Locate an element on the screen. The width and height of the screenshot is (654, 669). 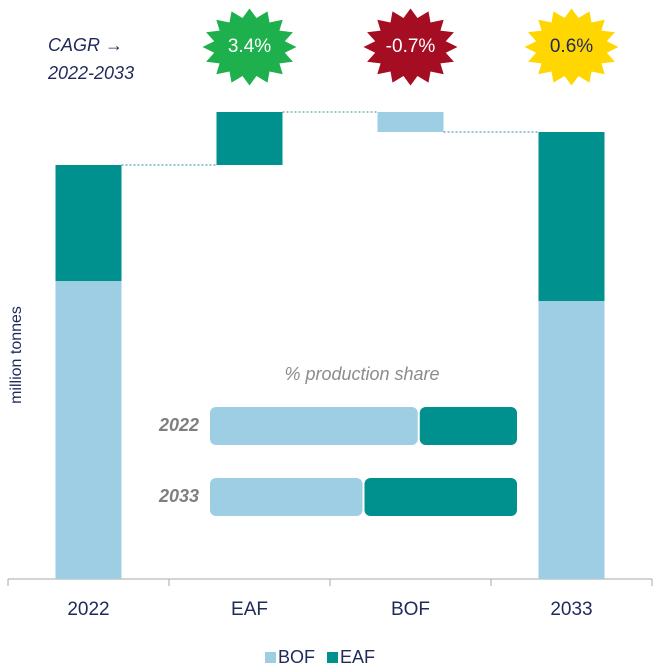
legend-label: EAF is located at coordinates (357, 657).